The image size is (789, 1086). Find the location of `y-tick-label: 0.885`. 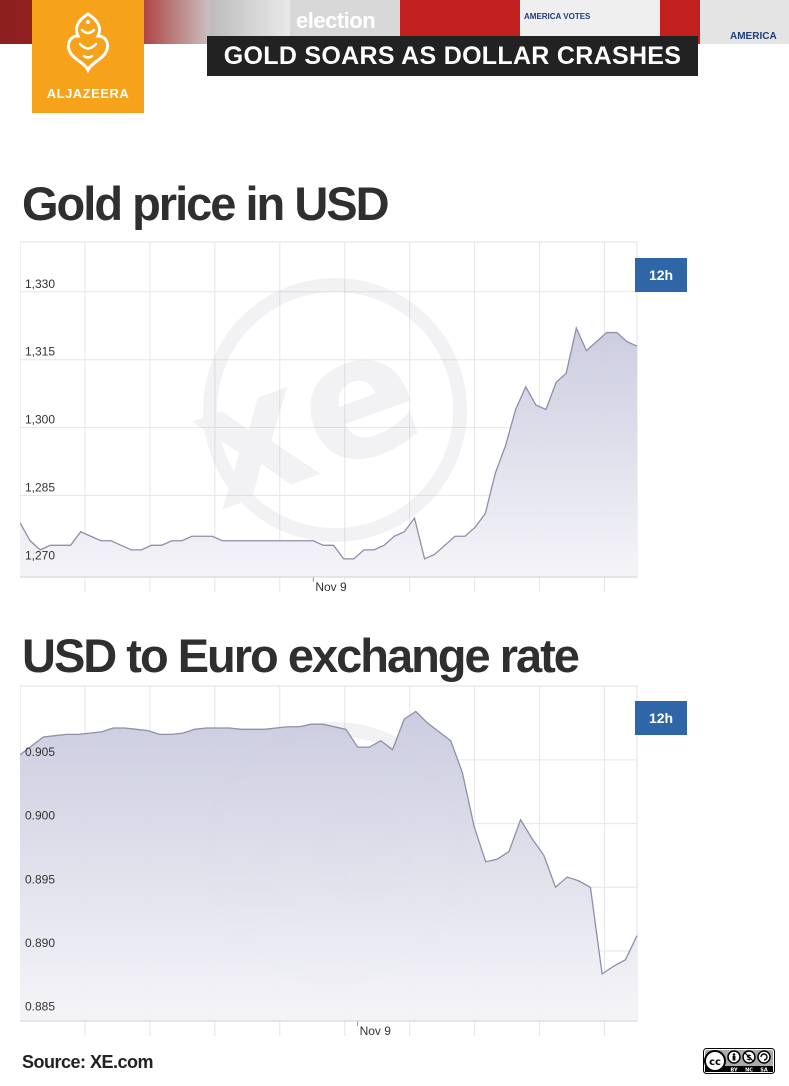

y-tick-label: 0.885 is located at coordinates (40, 1007).